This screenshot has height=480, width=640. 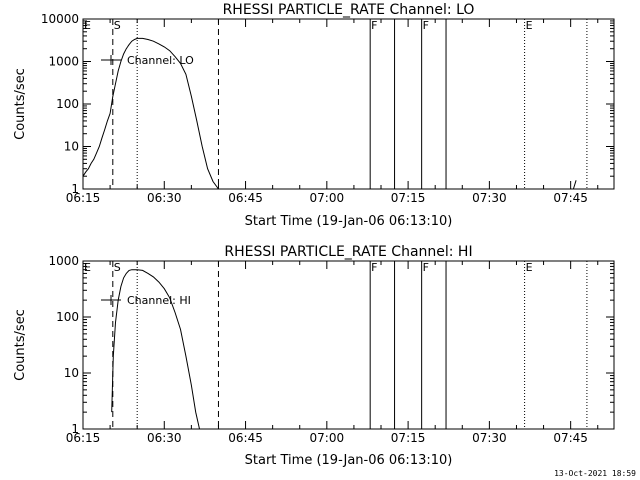 What do you see at coordinates (595, 473) in the screenshot?
I see `generation-timestamp: 13-Oct-2021 18:59` at bounding box center [595, 473].